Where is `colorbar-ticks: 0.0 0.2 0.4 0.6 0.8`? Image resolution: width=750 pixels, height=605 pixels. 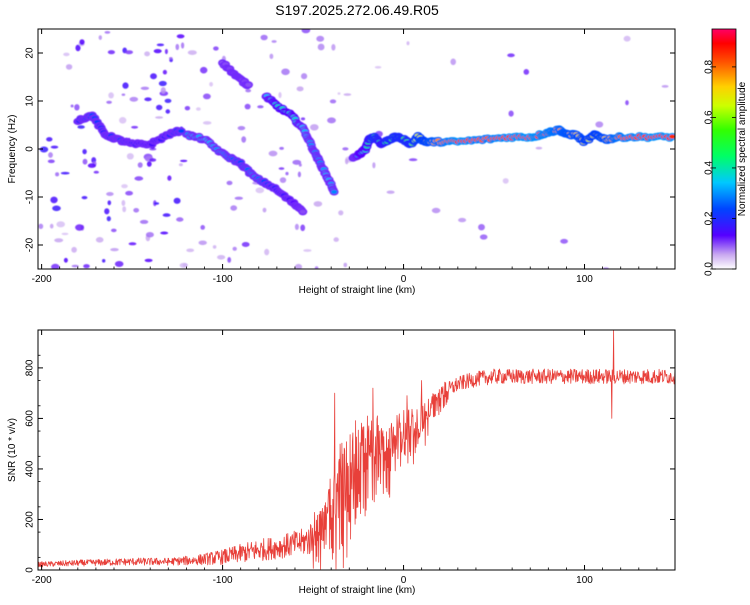
colorbar-ticks: 0.0 0.2 0.4 0.6 0.8 is located at coordinates (720, 168).